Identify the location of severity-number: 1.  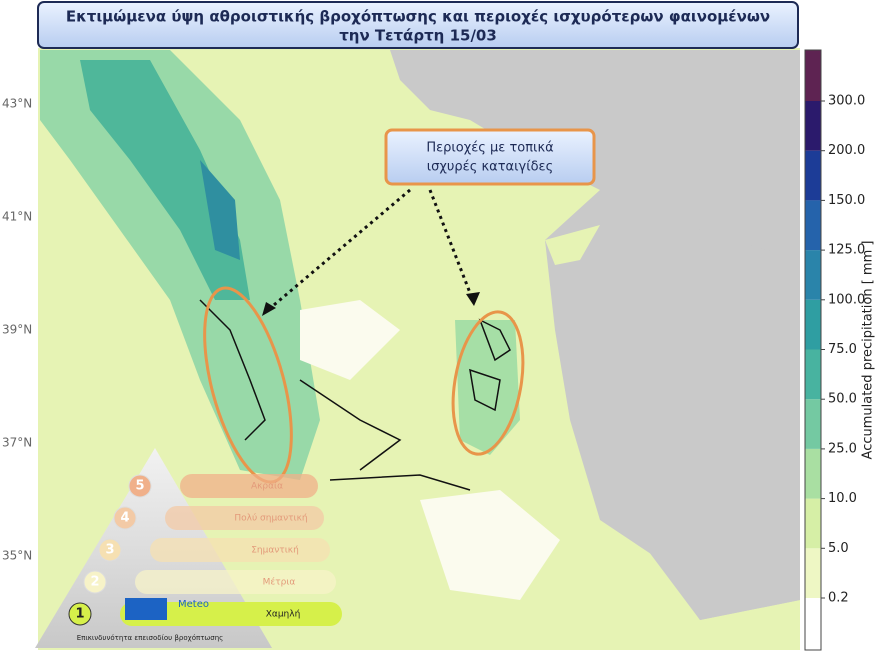
(79, 614).